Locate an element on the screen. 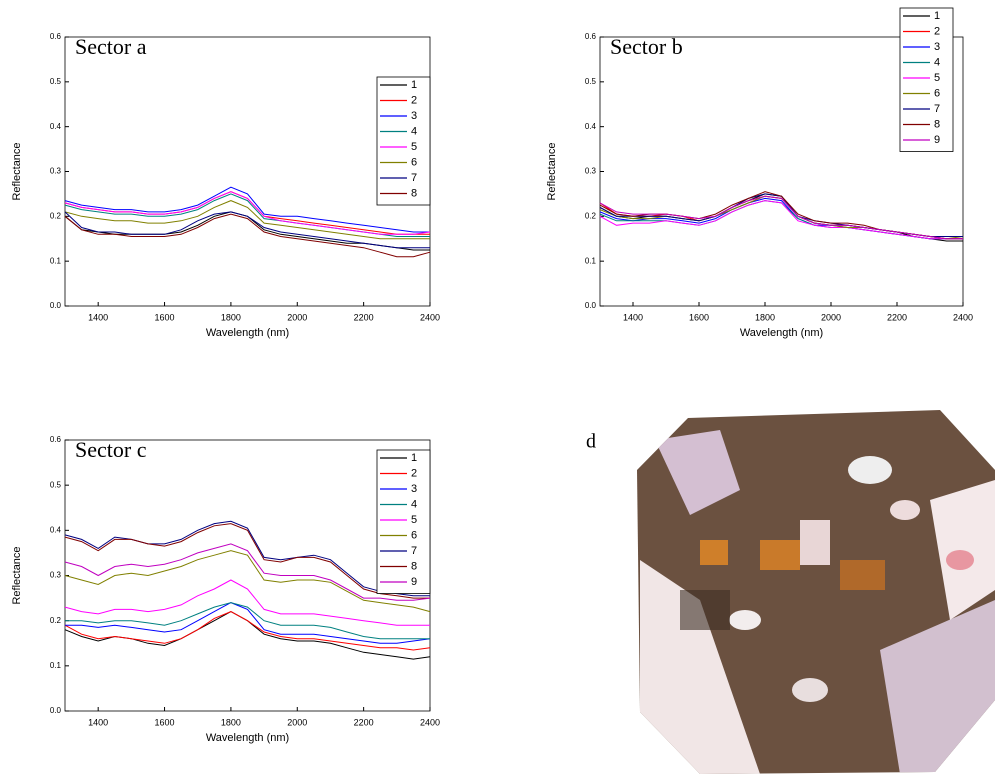  chart-title: Sector b is located at coordinates (646, 46).